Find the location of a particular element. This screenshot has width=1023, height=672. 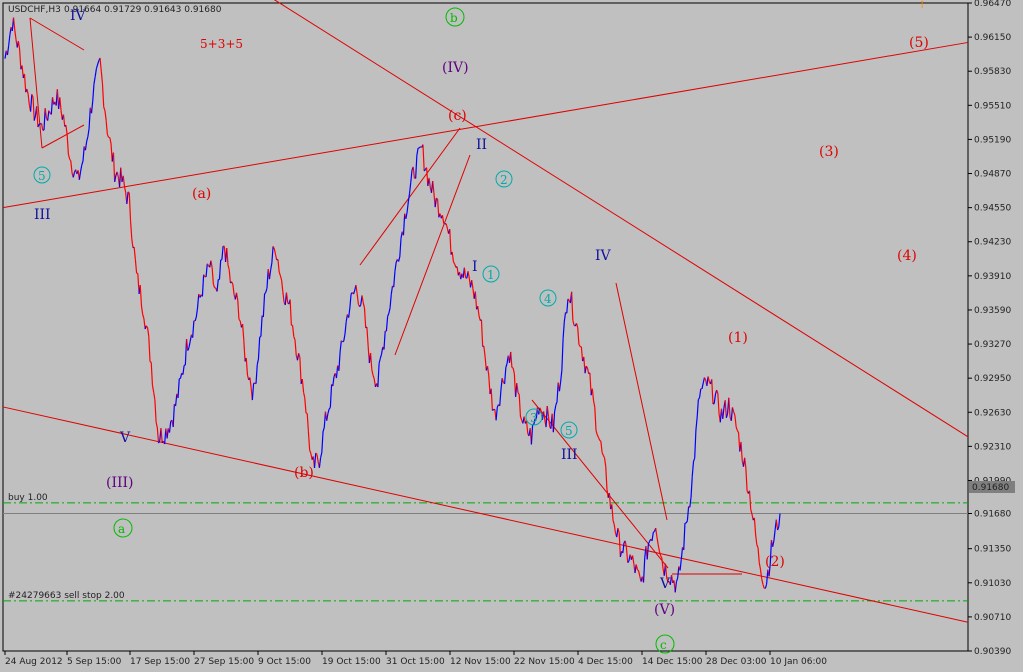

y-tick-label: 0.94870 is located at coordinates (992, 175).